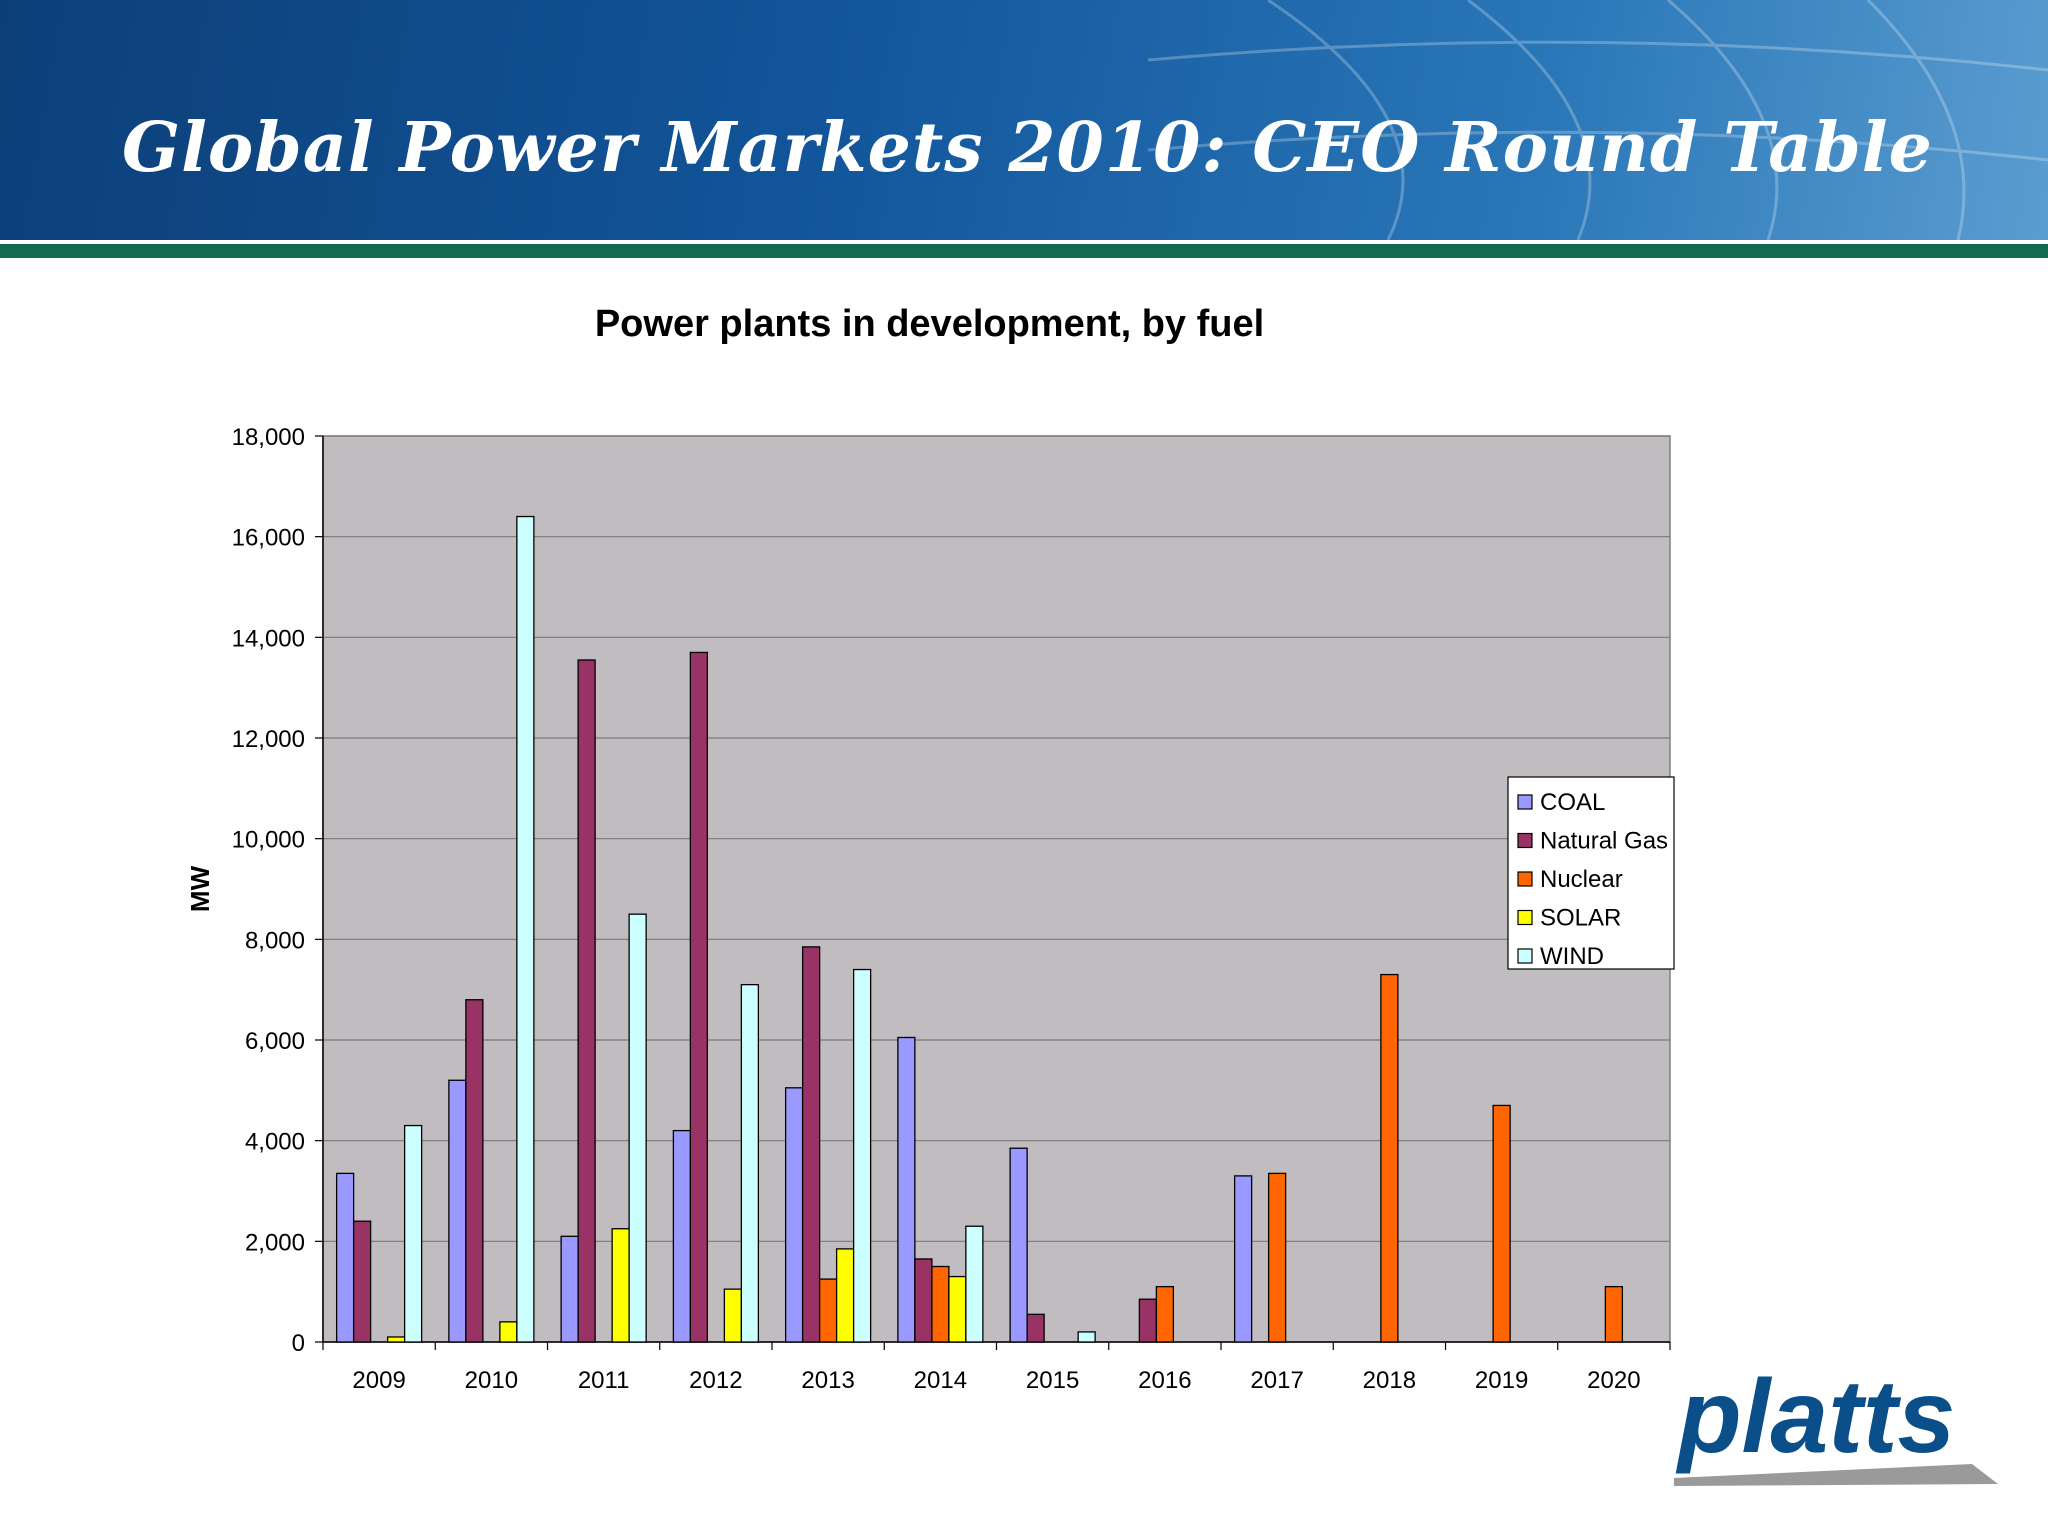 This screenshot has height=1536, width=2048. What do you see at coordinates (491, 1380) in the screenshot?
I see `x-tick-label: 2010` at bounding box center [491, 1380].